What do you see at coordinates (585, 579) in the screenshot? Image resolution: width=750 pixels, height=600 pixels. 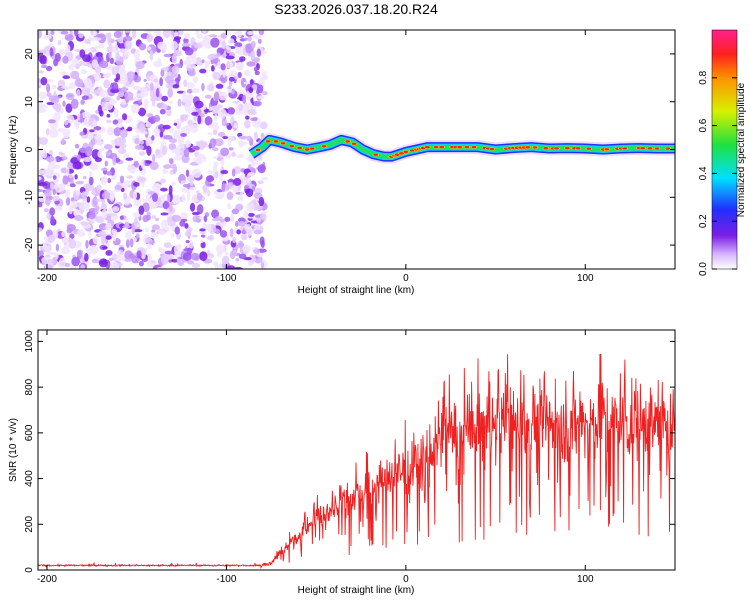 I see `snr-x-tick-label: 100` at bounding box center [585, 579].